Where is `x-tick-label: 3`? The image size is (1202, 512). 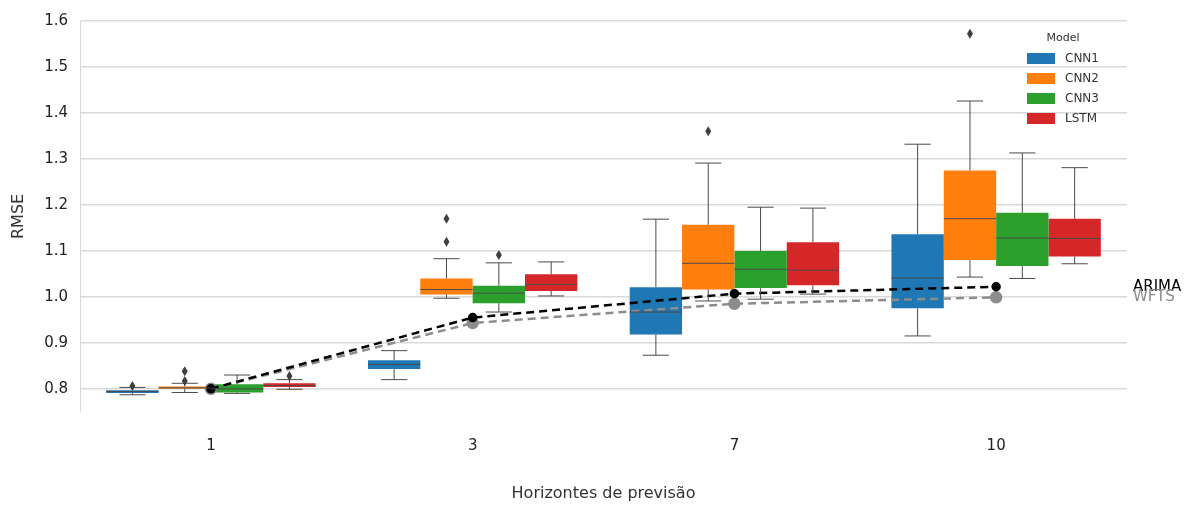
x-tick-label: 3 is located at coordinates (472, 444).